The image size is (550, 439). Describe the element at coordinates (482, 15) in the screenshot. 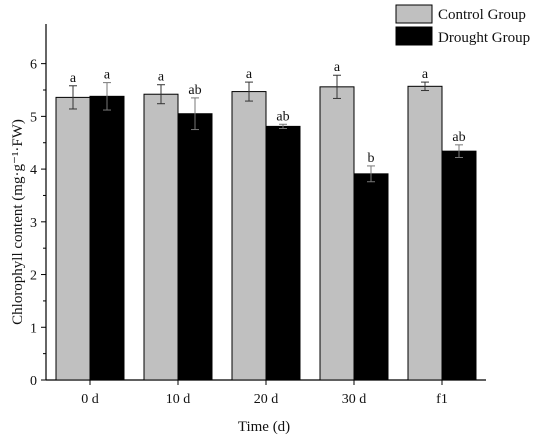

I see `legend-label-control: Control Group` at that location.